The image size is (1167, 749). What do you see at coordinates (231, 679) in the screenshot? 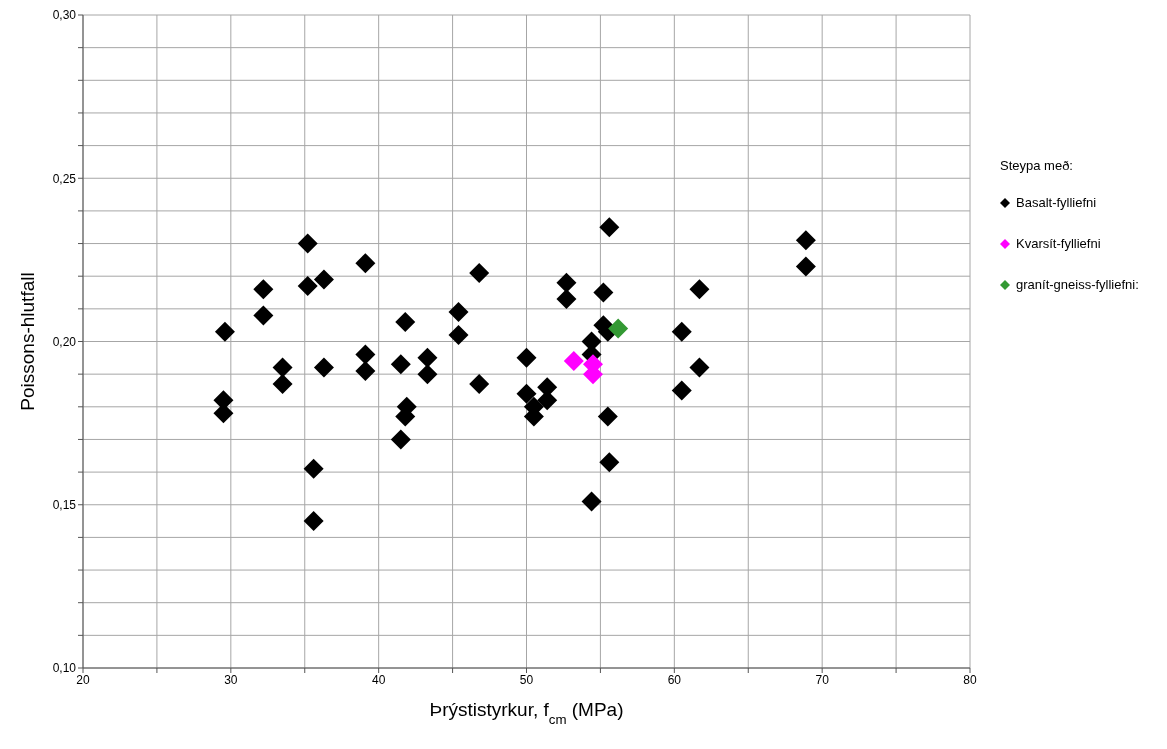
I see `x-tick-label: 30` at bounding box center [231, 679].